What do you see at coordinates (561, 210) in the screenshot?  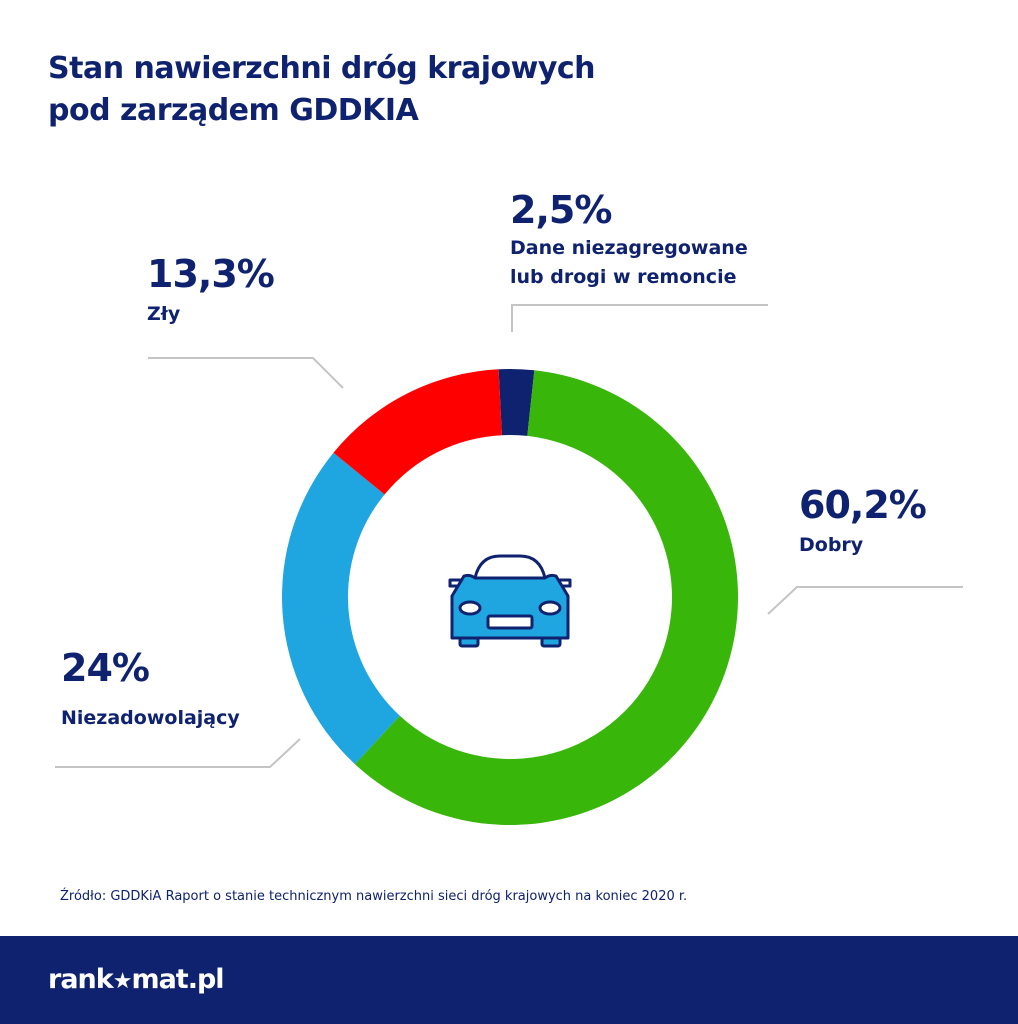 I see `value-label-dane: 2,5%` at bounding box center [561, 210].